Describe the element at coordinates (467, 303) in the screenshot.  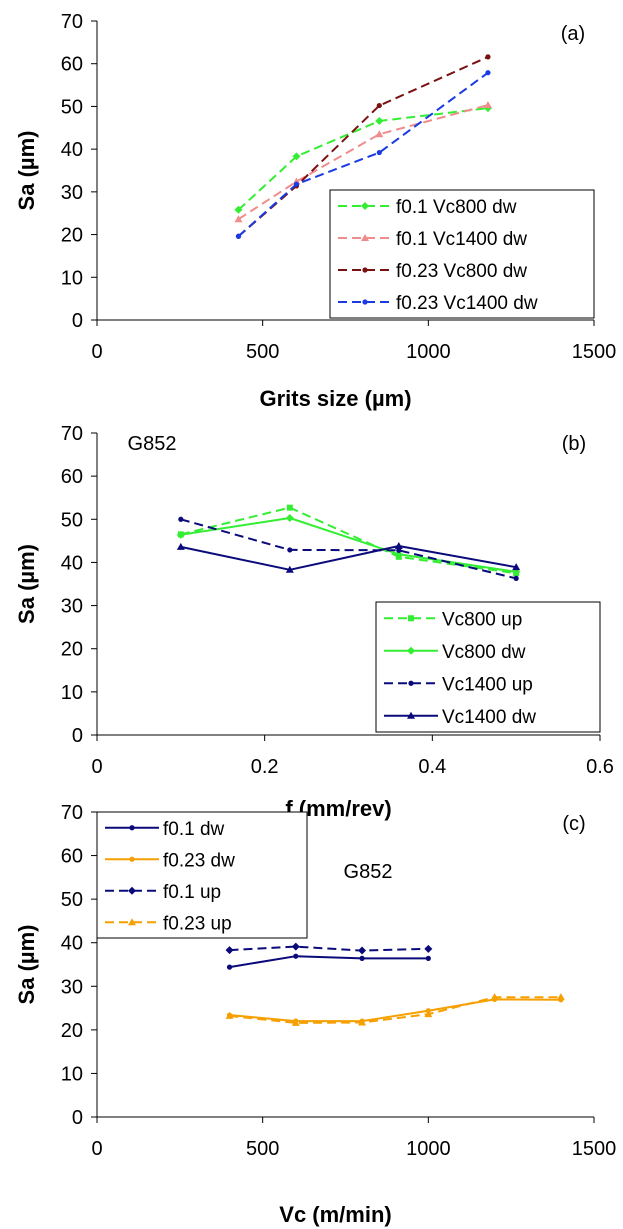
I see `legend-label: f0.23 Vc1400 dw` at that location.